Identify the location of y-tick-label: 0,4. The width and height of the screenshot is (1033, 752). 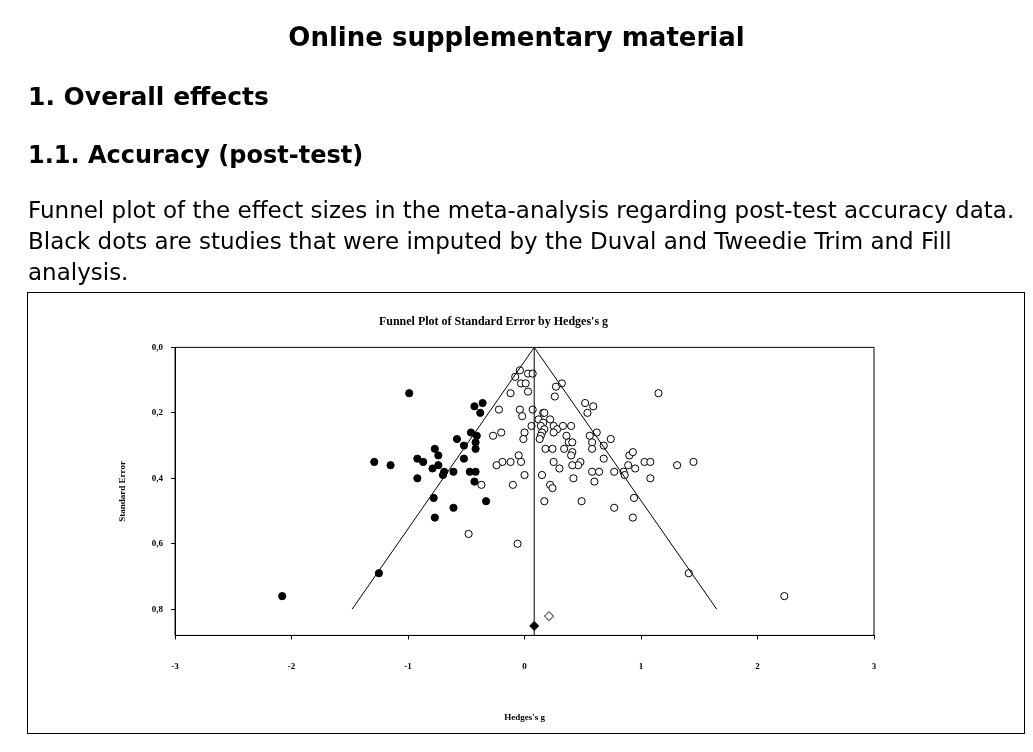
(157, 477).